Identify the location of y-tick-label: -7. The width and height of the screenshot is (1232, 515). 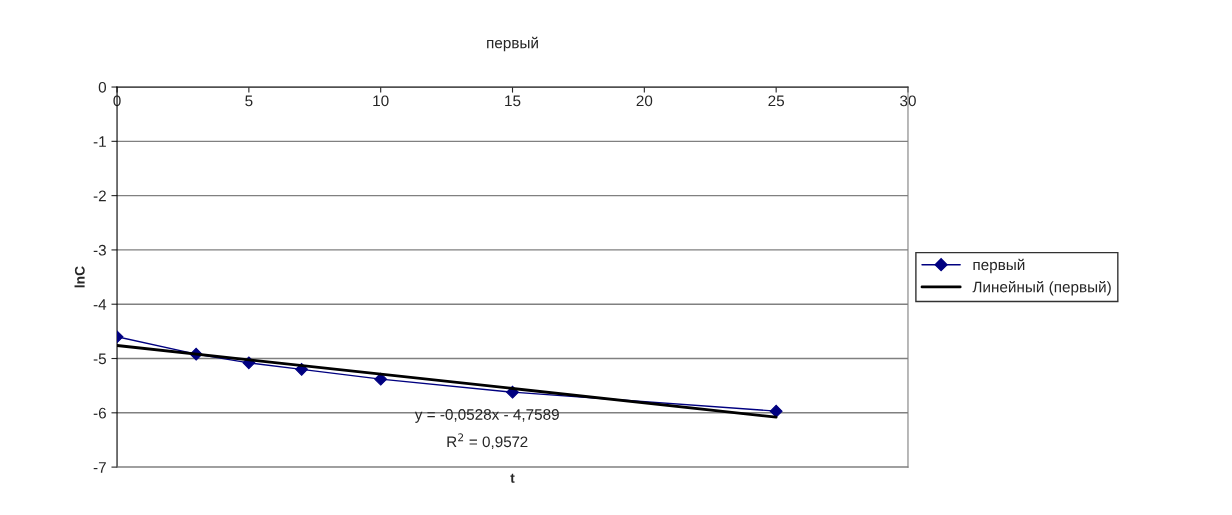
(99, 467).